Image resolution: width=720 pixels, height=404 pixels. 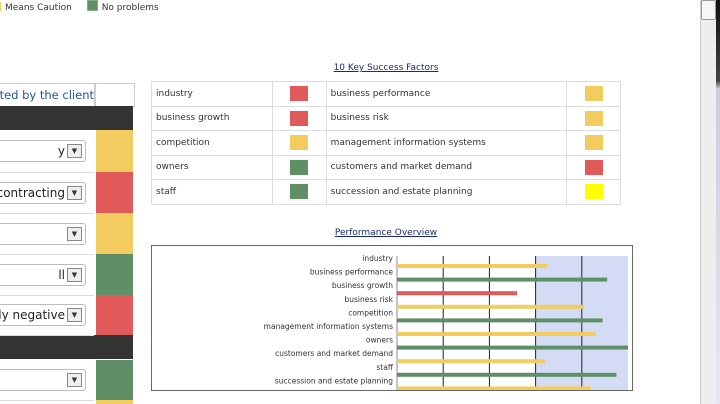 I want to click on client-column-header: lected by the client, so click(x=47, y=95).